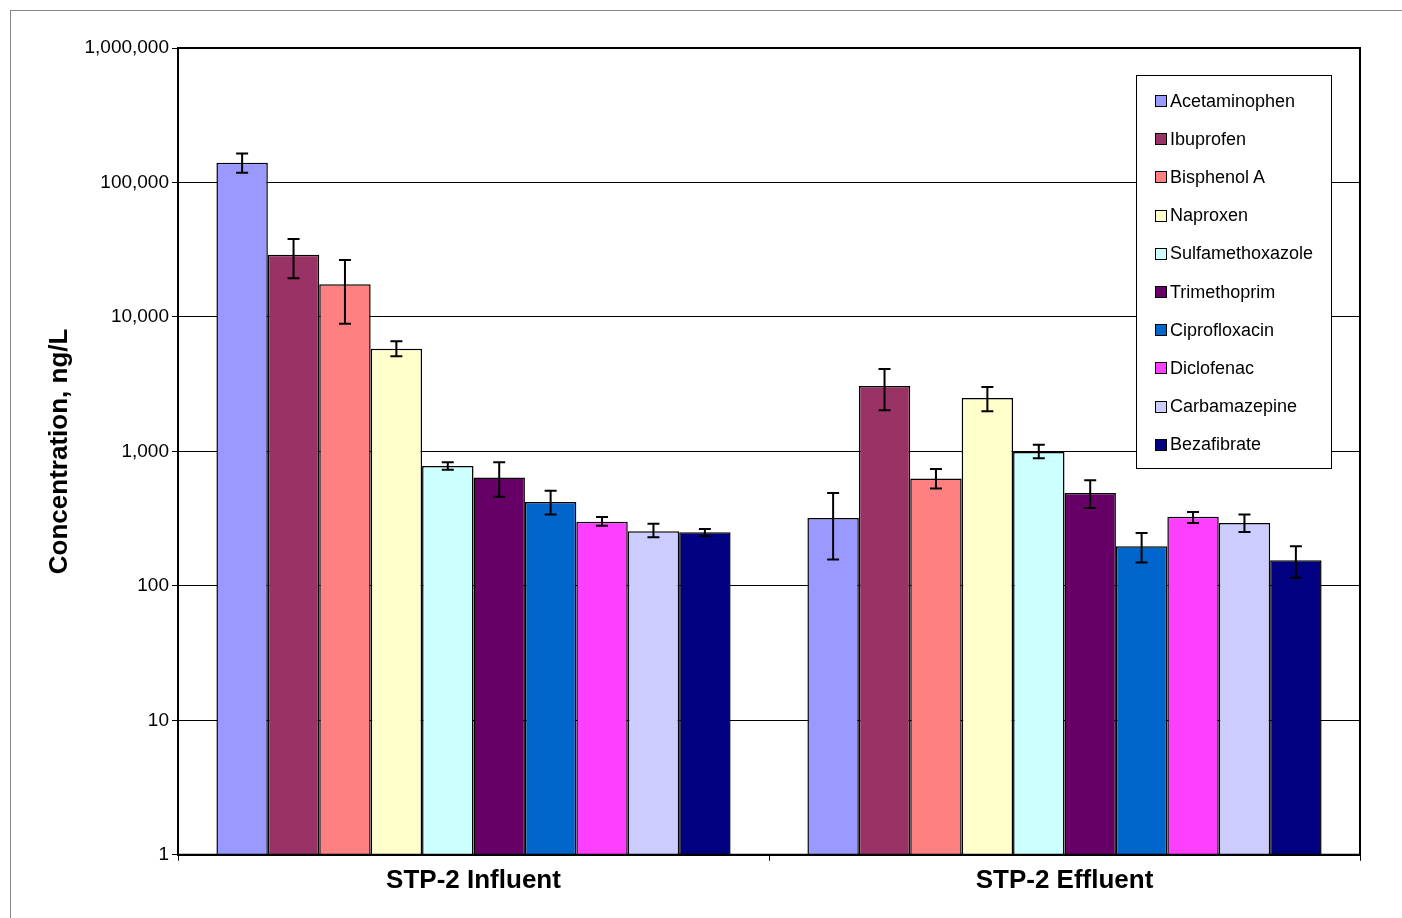 The width and height of the screenshot is (1402, 918). I want to click on y-tick-label: 10,000, so click(139, 316).